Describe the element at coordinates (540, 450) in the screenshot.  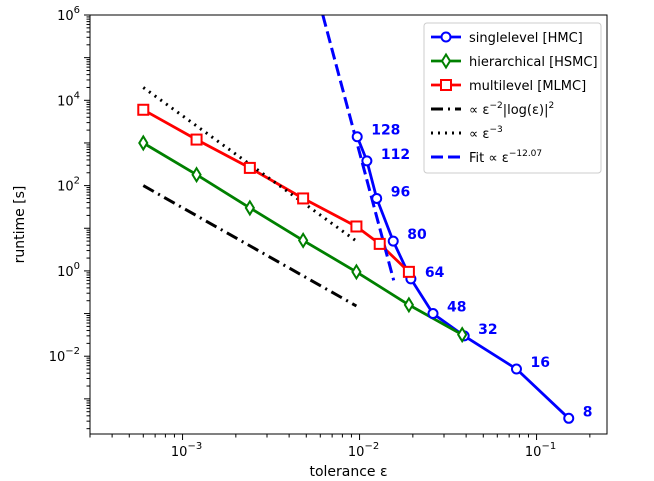
I see `x-tick-label: 10⁻¹` at that location.